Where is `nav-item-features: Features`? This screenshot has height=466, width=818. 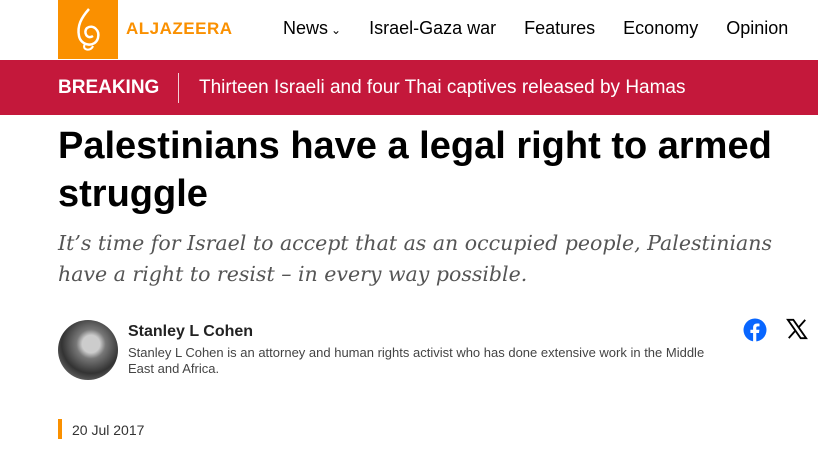
nav-item-features: Features is located at coordinates (560, 28).